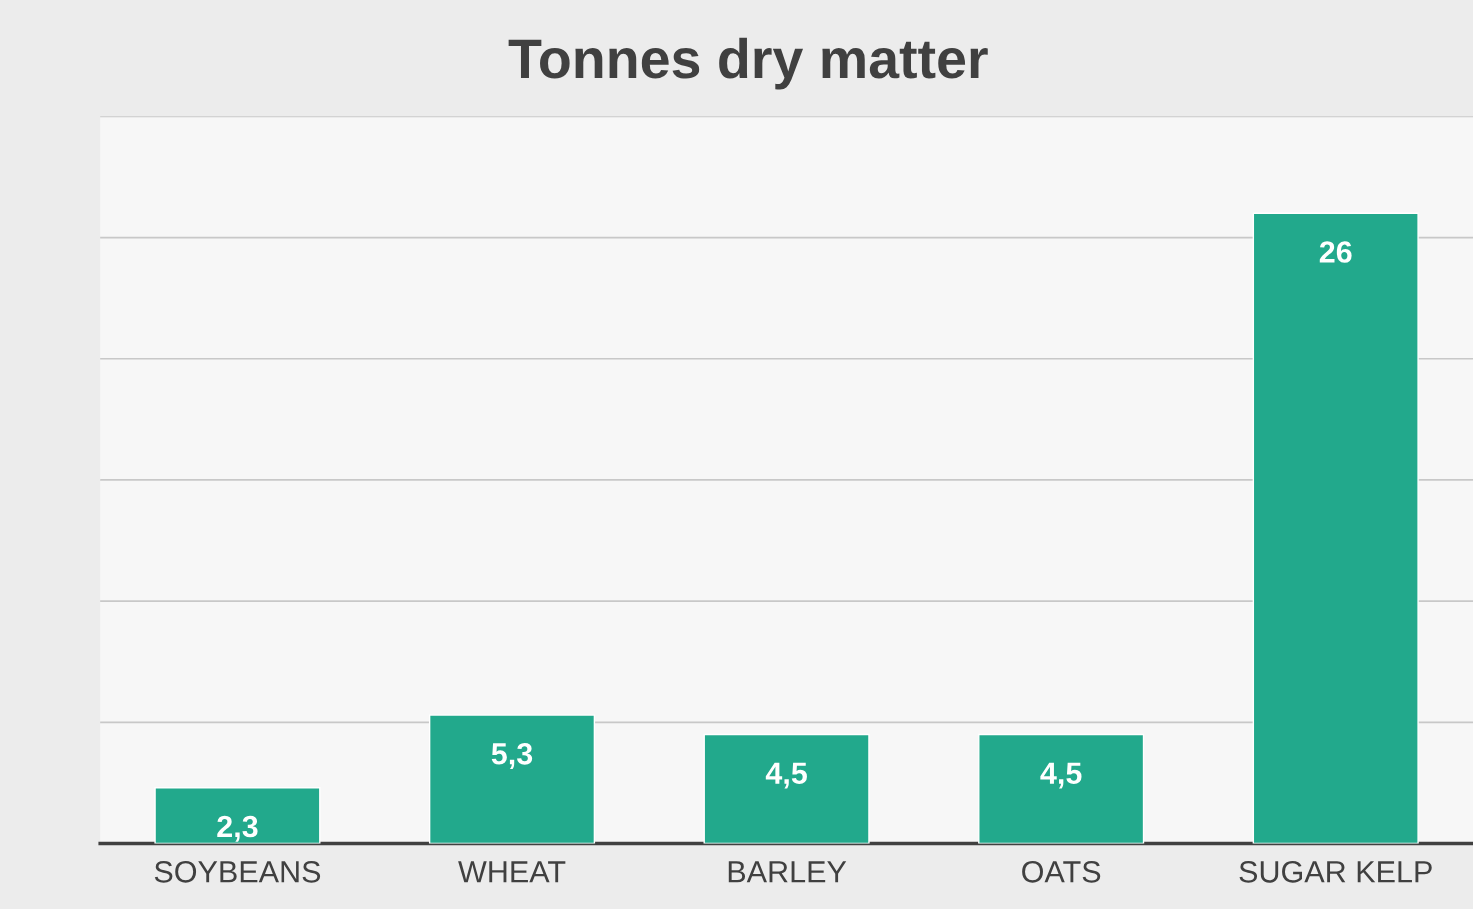 The image size is (1473, 909). What do you see at coordinates (1061, 872) in the screenshot?
I see `x-tick-label: OATS` at bounding box center [1061, 872].